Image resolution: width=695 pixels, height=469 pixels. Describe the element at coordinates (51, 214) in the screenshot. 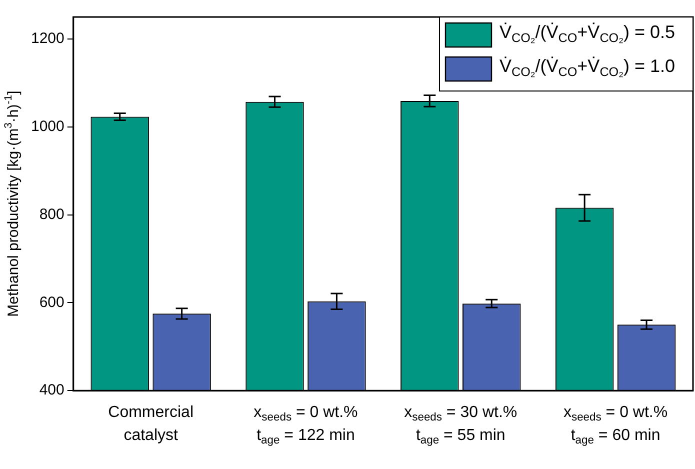

I see `y-tick-label: 800` at that location.